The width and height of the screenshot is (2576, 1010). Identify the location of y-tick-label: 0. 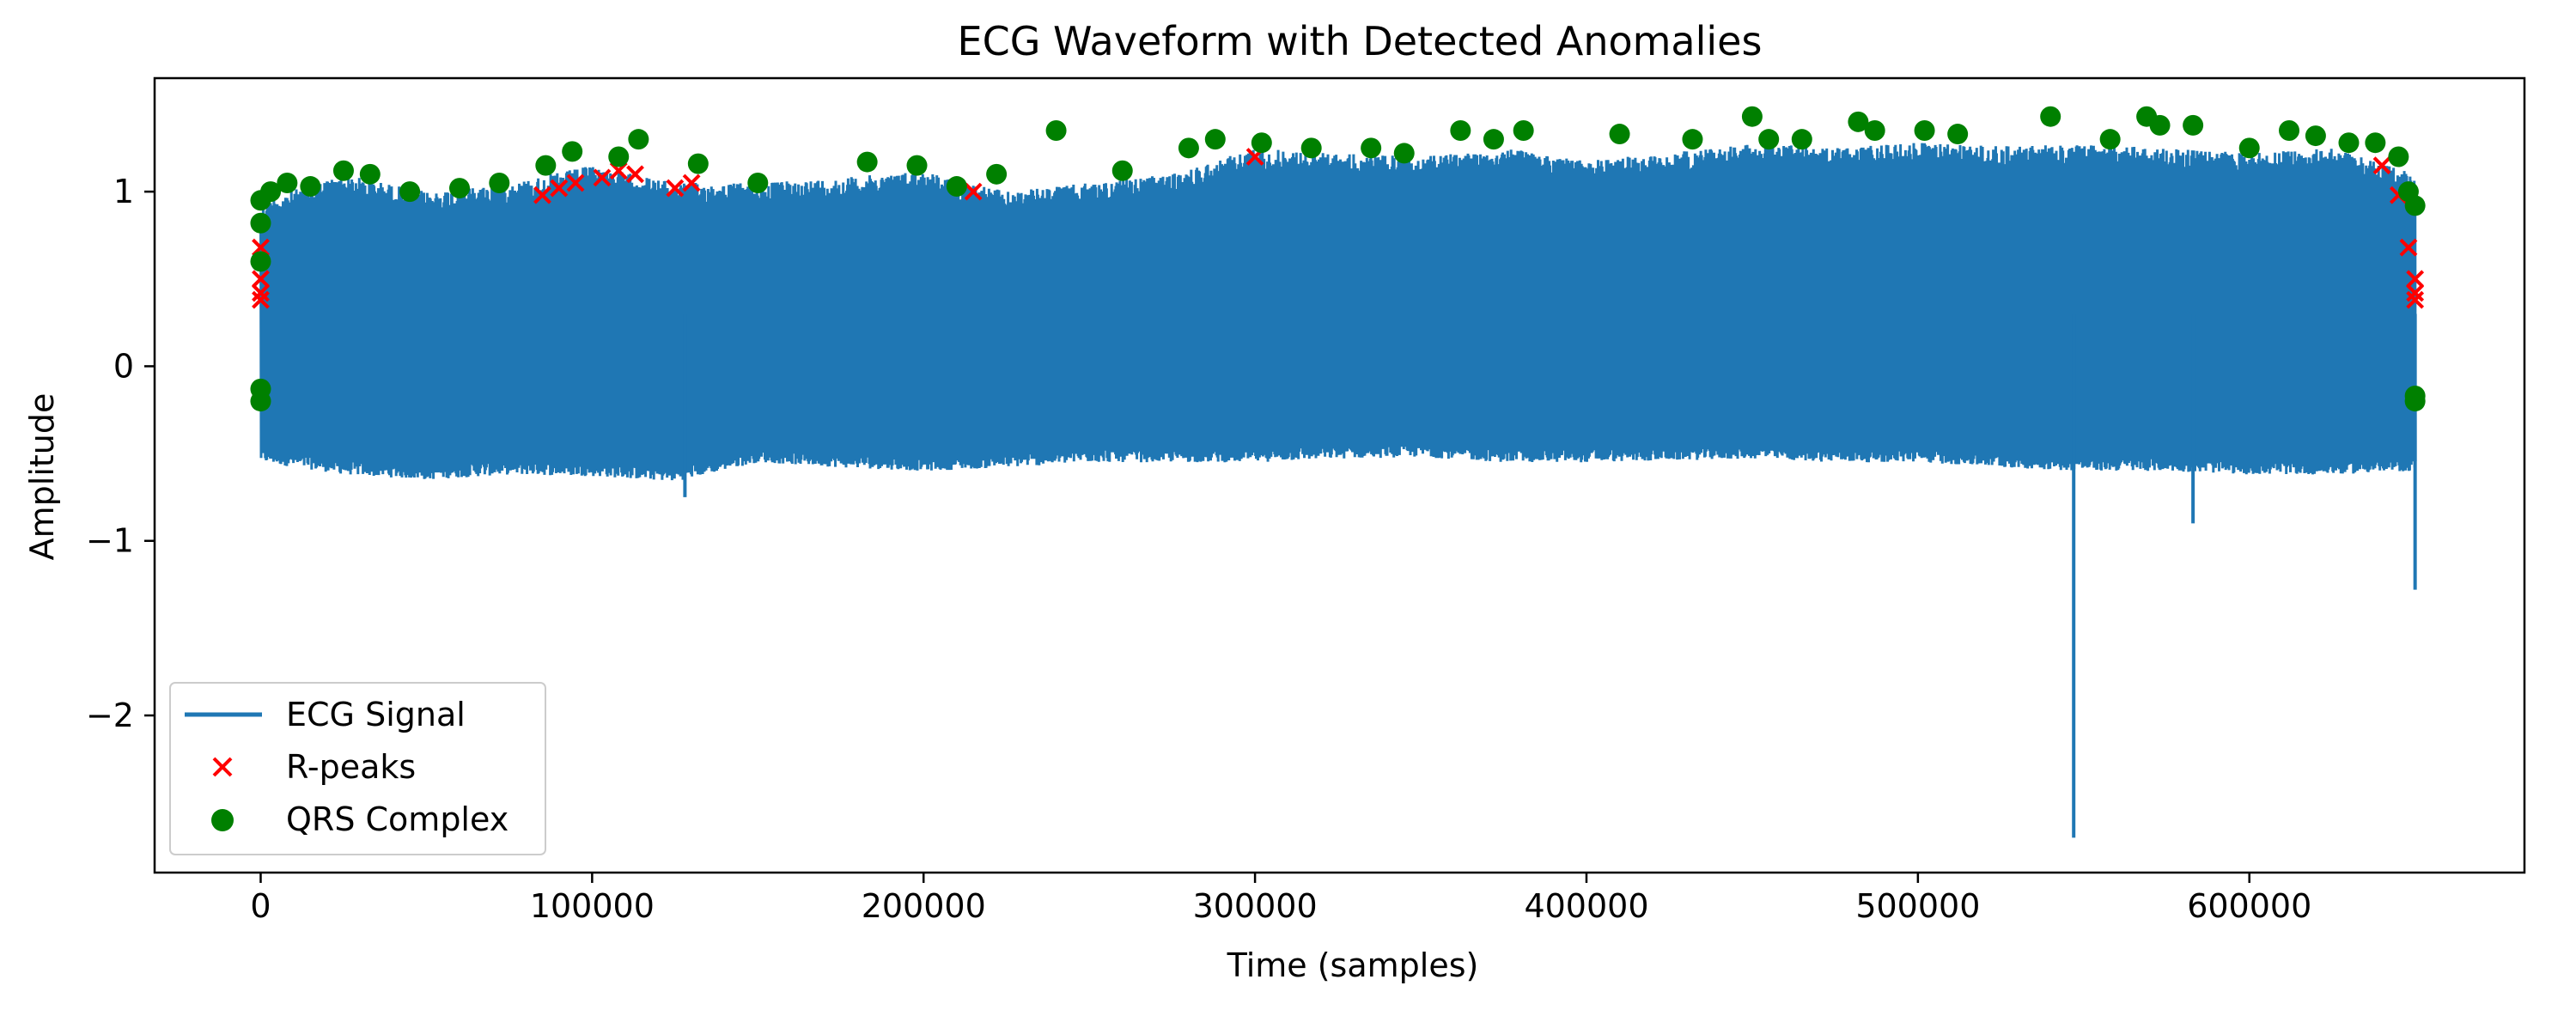
(123, 366).